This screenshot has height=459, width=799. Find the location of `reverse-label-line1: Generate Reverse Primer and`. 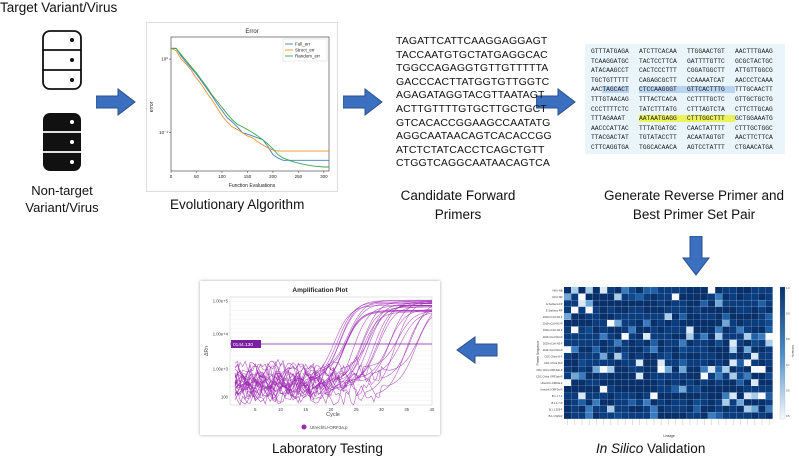

reverse-label-line1: Generate Reverse Primer and is located at coordinates (694, 195).